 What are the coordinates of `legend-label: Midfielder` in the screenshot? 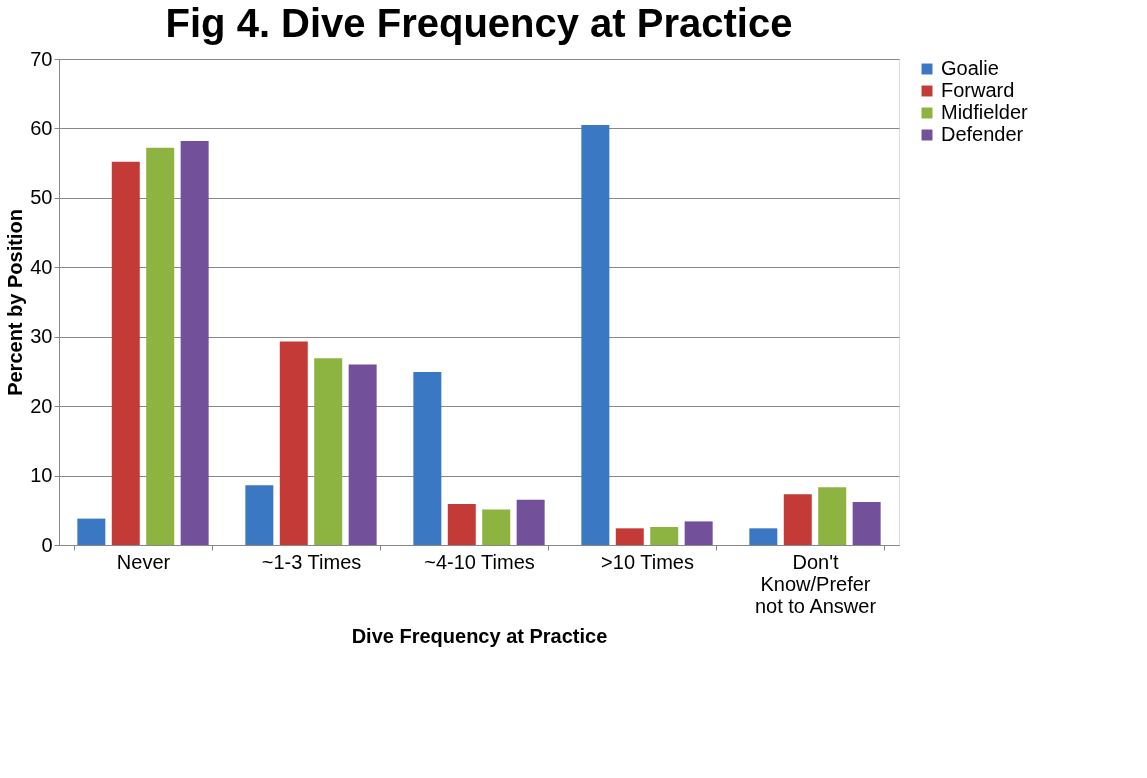 It's located at (985, 112).